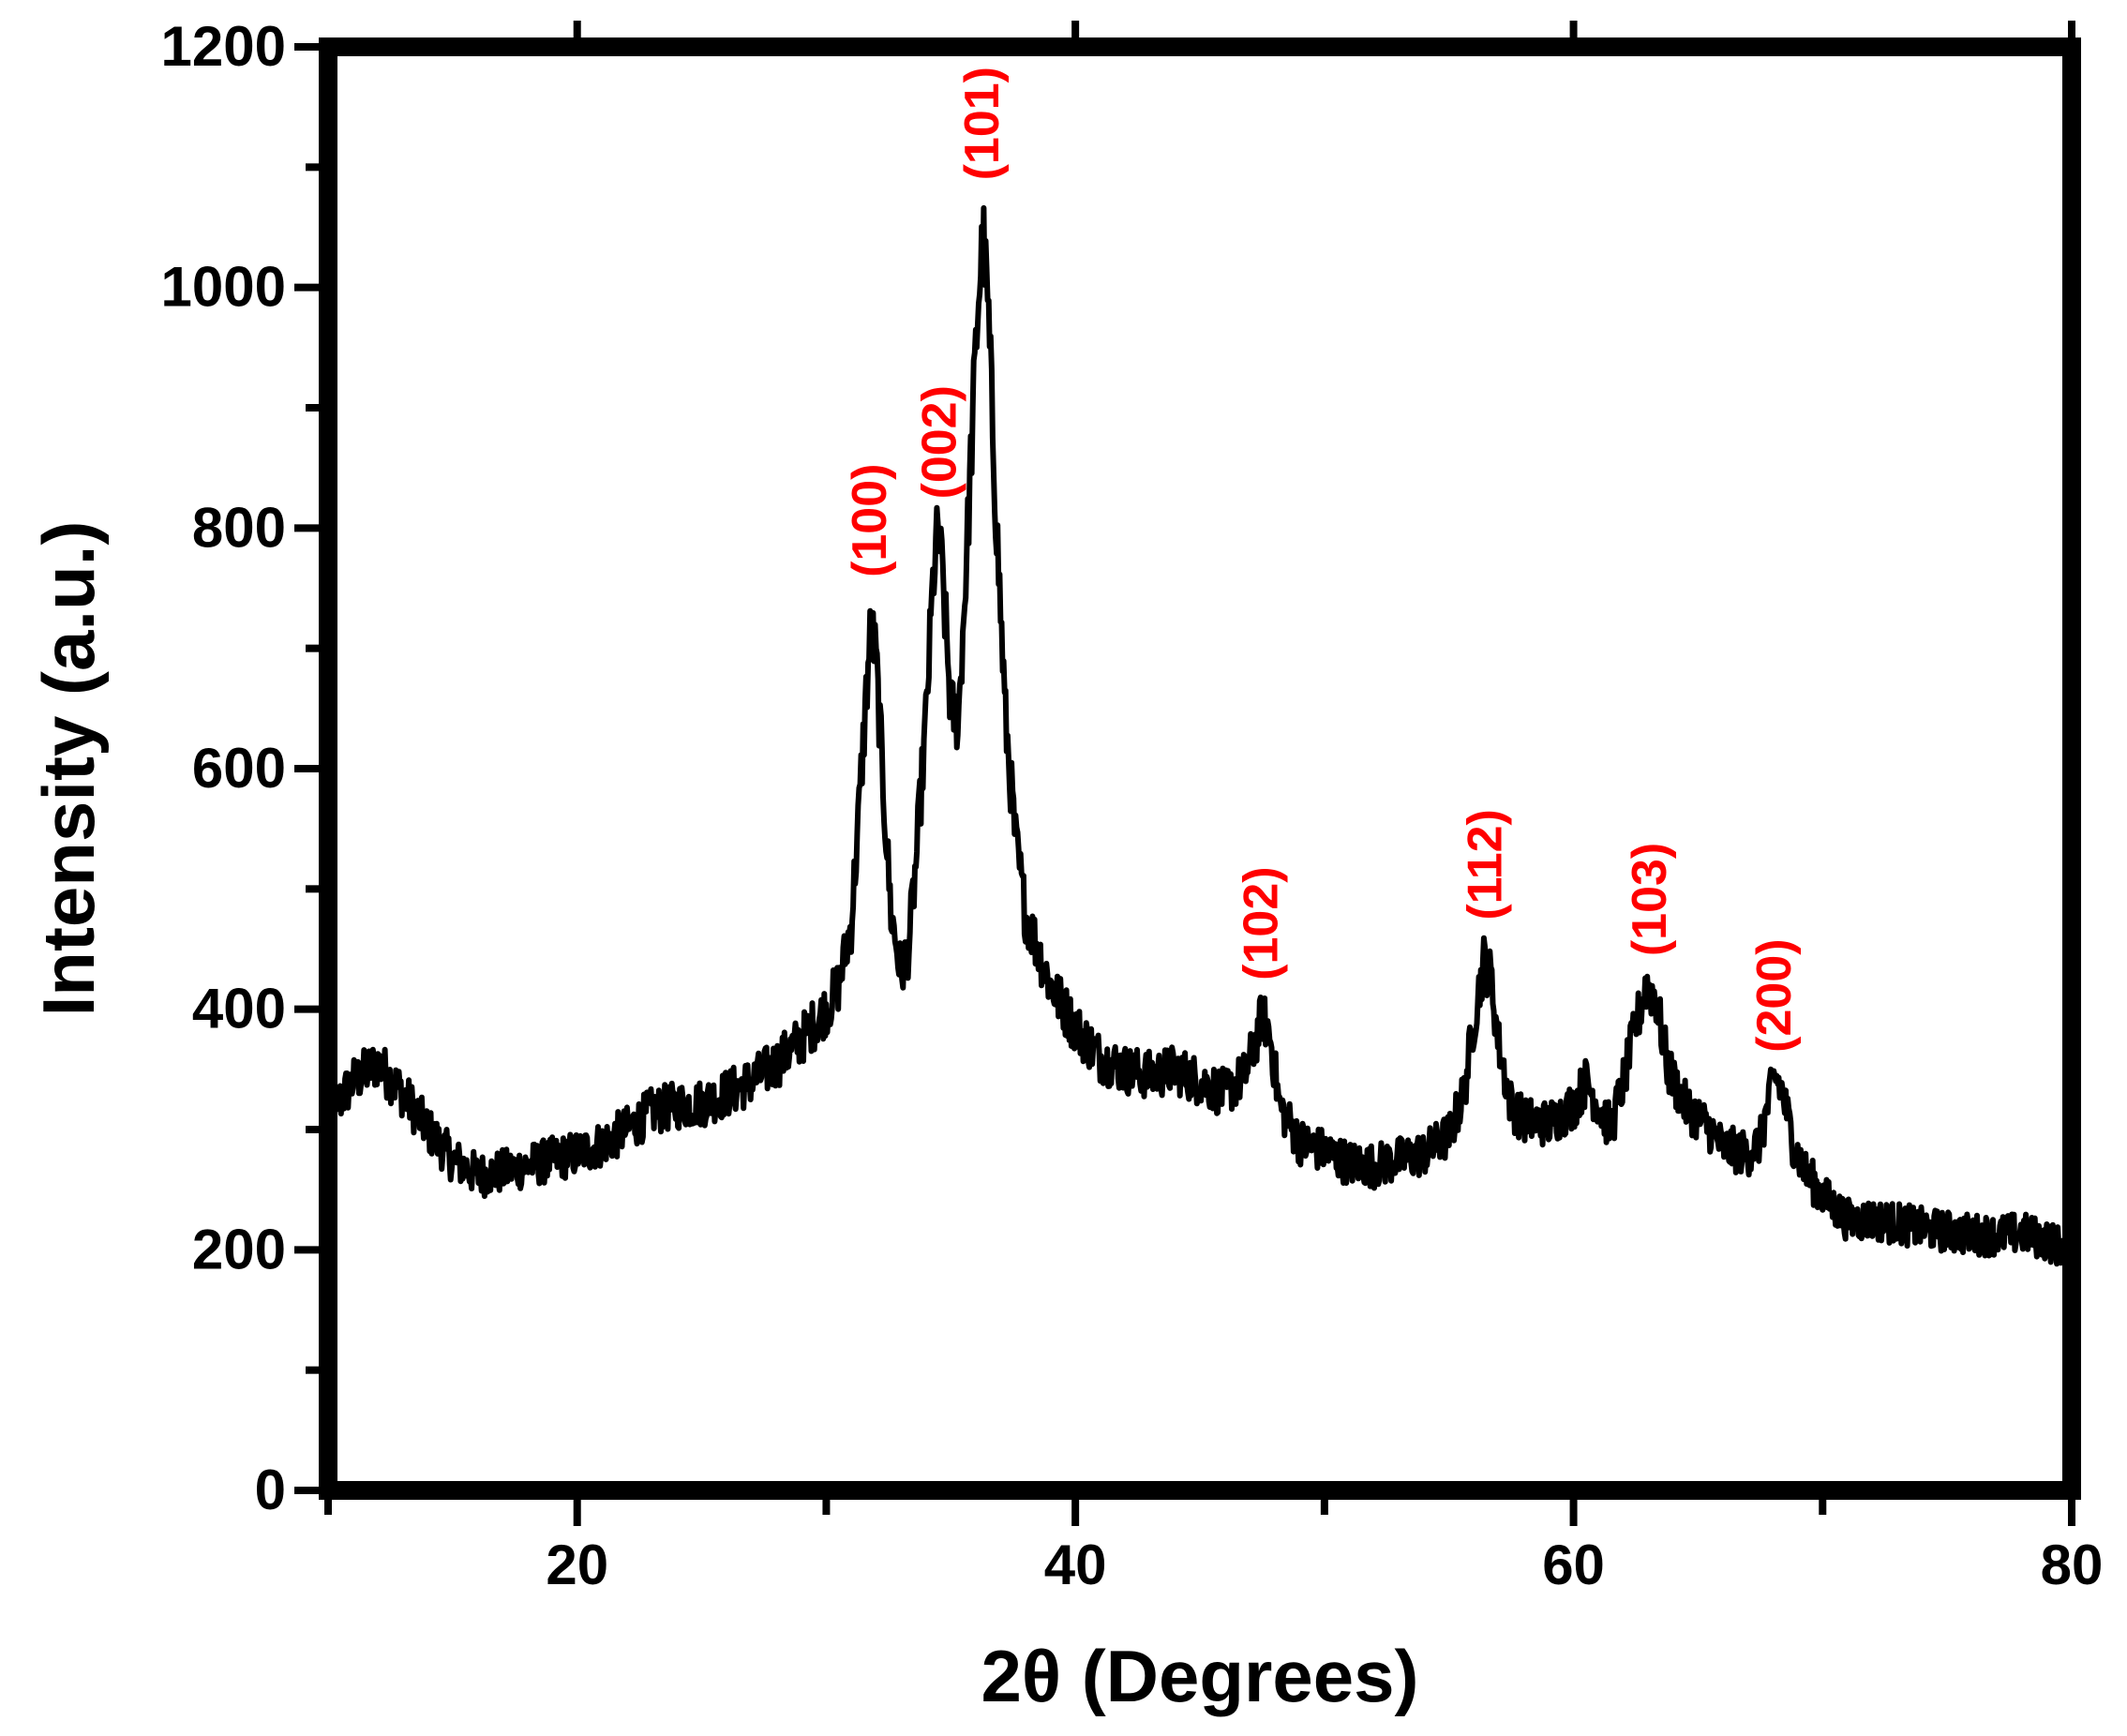 The image size is (2127, 1736). What do you see at coordinates (982, 124) in the screenshot?
I see `peak-label: (101)` at bounding box center [982, 124].